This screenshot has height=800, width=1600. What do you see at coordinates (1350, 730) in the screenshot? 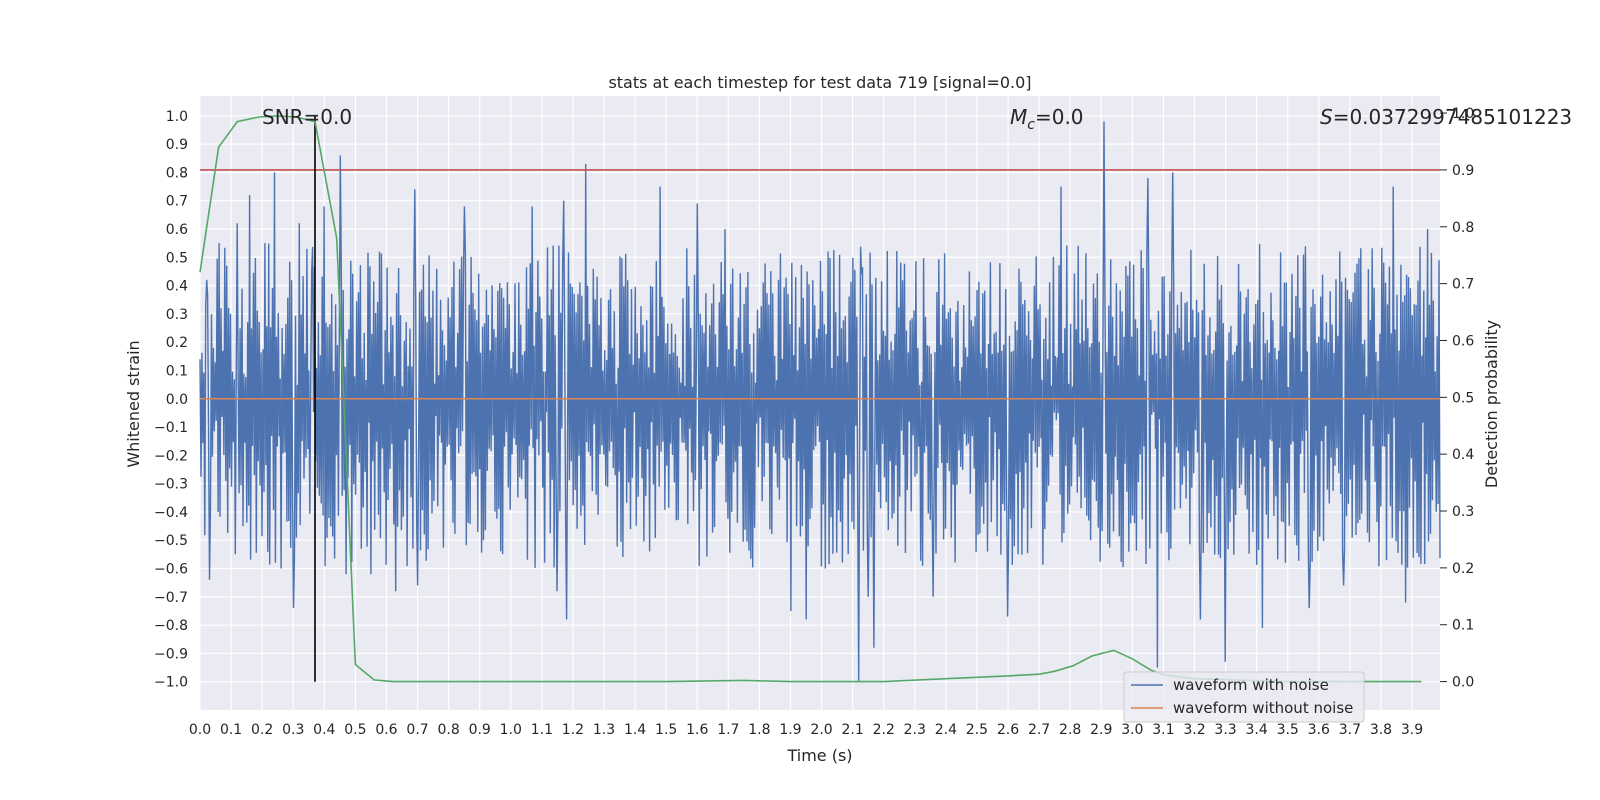
I see `x-tick-label: 3.7` at bounding box center [1350, 730].